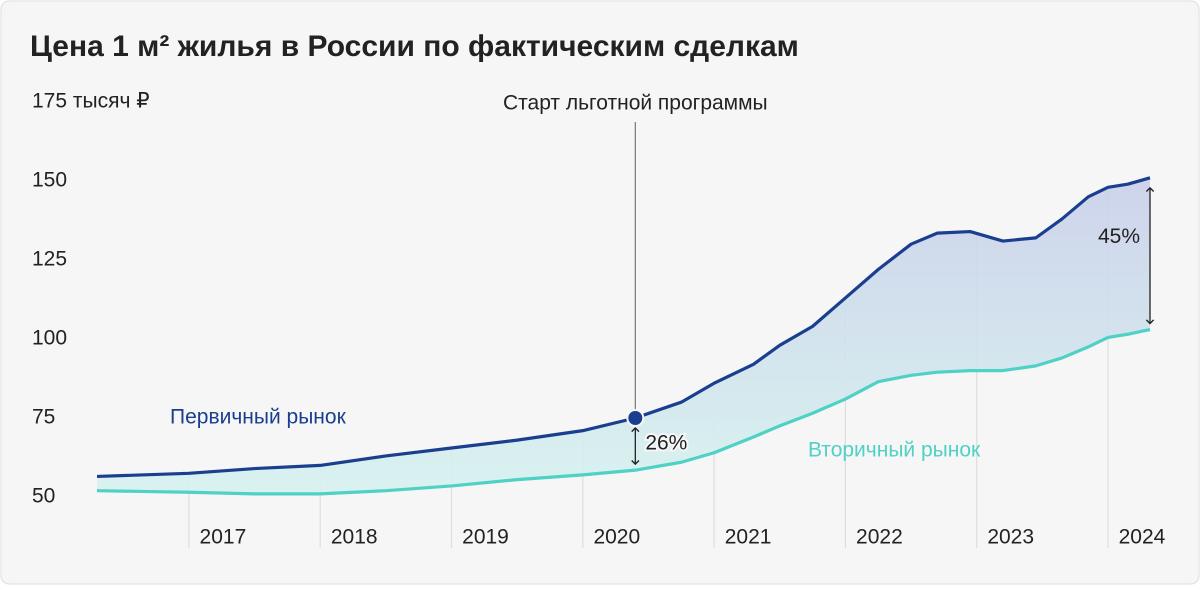  I want to click on x-tick-label: 2023, so click(1010, 537).